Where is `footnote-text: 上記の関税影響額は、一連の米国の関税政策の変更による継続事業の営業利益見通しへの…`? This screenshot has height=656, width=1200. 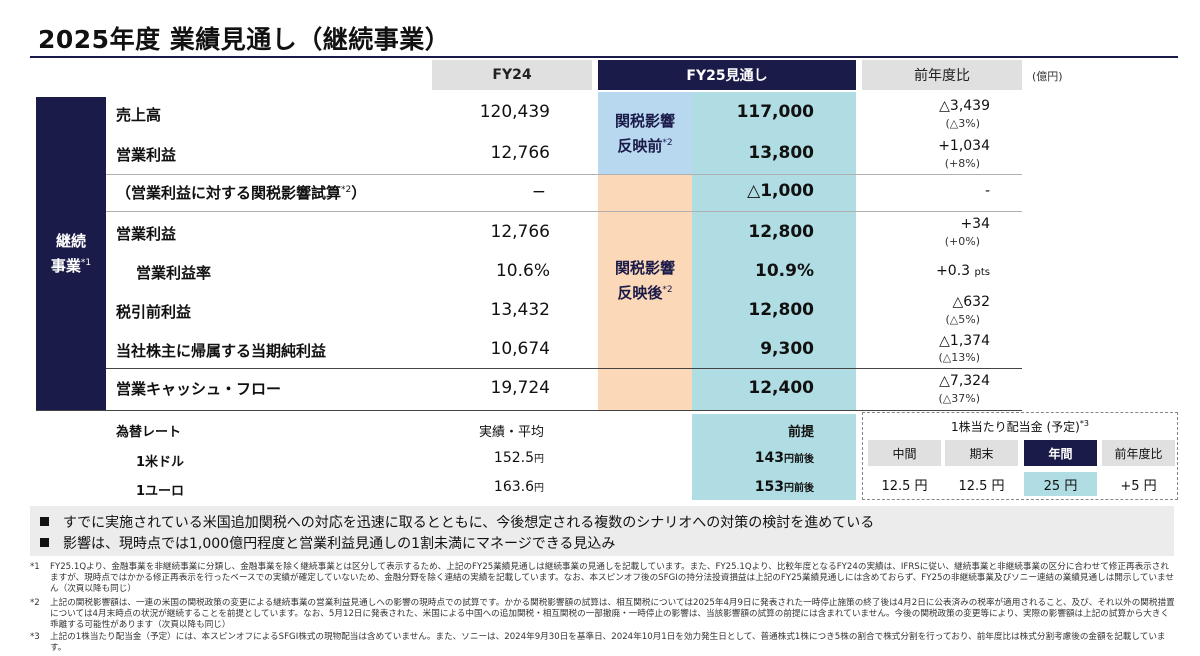
footnote-text: 上記の関税影響額は、一連の米国の関税政策の変更による継続事業の営業利益見通しへの… is located at coordinates (612, 614).